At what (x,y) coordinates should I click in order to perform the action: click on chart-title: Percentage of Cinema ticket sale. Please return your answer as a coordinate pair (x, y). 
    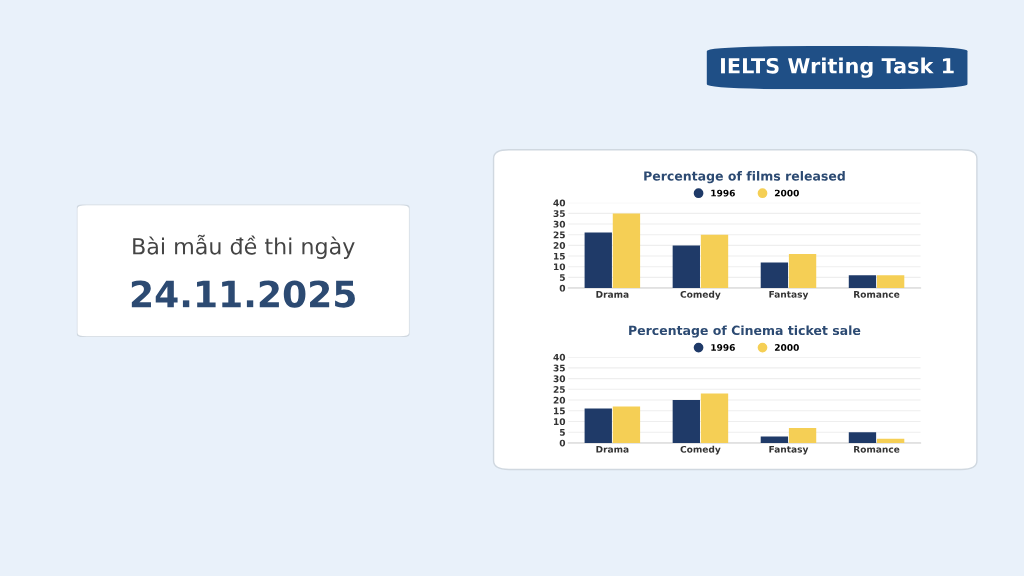
    Looking at the image, I should click on (745, 331).